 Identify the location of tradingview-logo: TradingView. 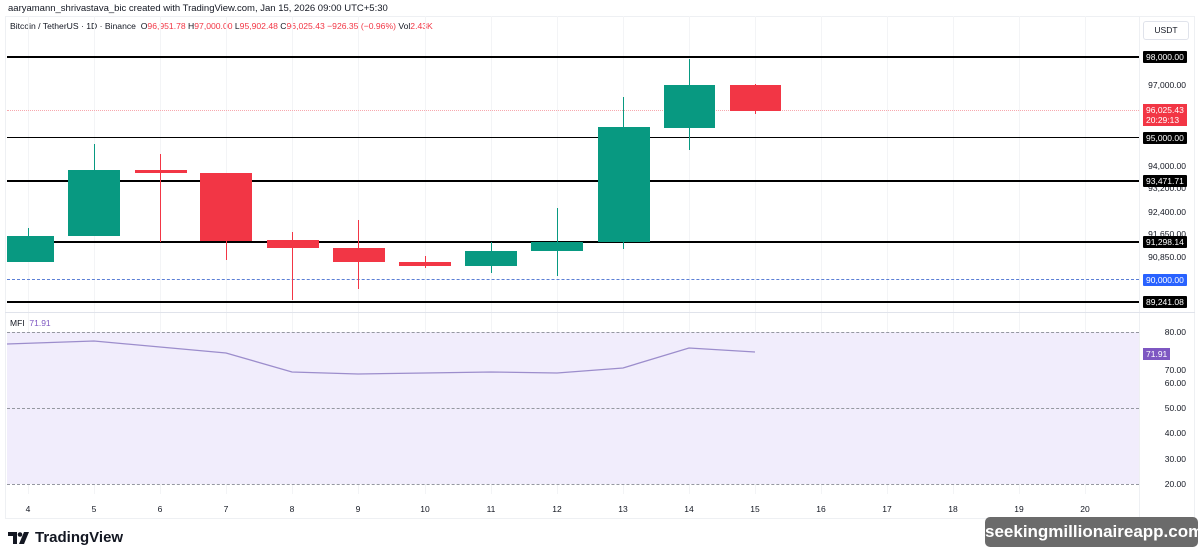
(65, 537).